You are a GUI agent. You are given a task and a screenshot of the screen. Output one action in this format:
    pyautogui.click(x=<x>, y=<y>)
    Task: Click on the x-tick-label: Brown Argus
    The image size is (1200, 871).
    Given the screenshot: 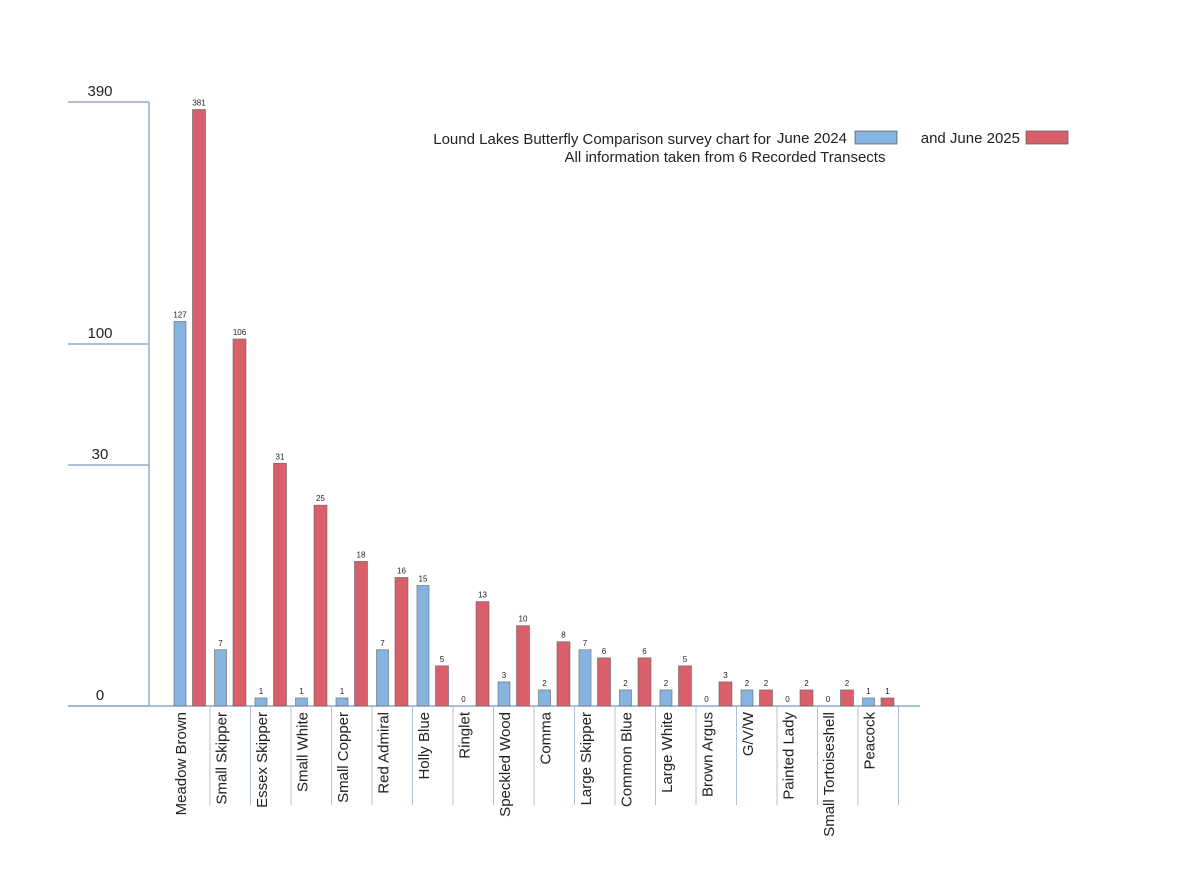 What is the action you would take?
    pyautogui.click(x=708, y=754)
    